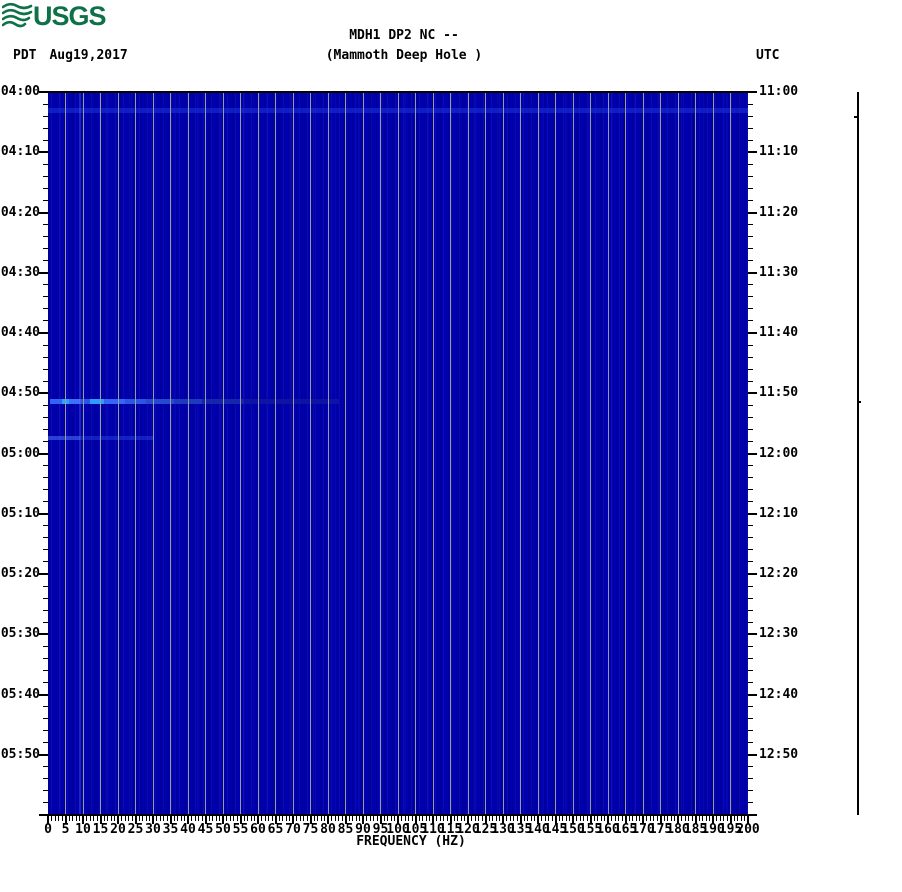 This screenshot has width=902, height=892. What do you see at coordinates (88, 55) in the screenshot?
I see `date-label: Aug19,2017` at bounding box center [88, 55].